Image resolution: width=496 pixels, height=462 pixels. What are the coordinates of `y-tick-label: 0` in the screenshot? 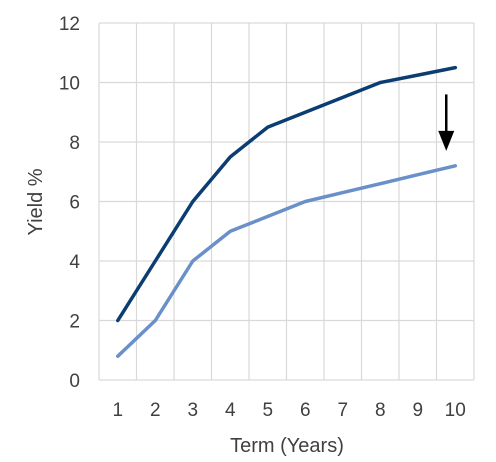 It's located at (74, 381).